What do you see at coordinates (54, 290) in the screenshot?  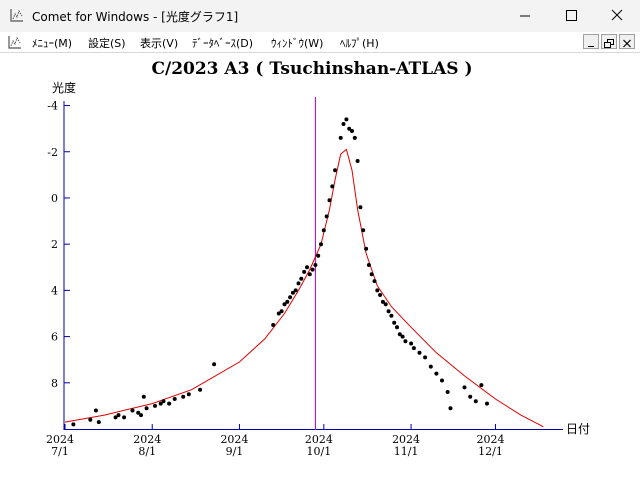 I see `y-tick-label: 4` at bounding box center [54, 290].